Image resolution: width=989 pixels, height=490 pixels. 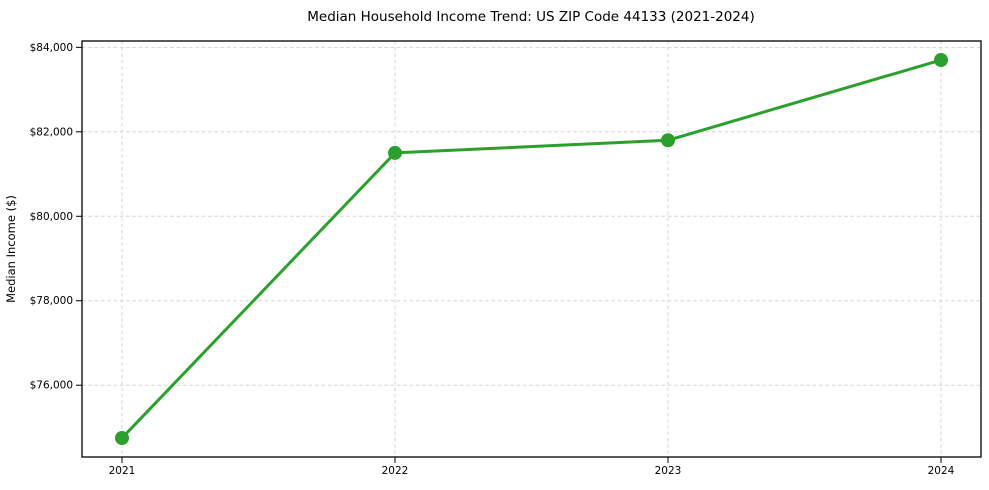 I want to click on y-tick-label: $76,000, so click(x=51, y=386).